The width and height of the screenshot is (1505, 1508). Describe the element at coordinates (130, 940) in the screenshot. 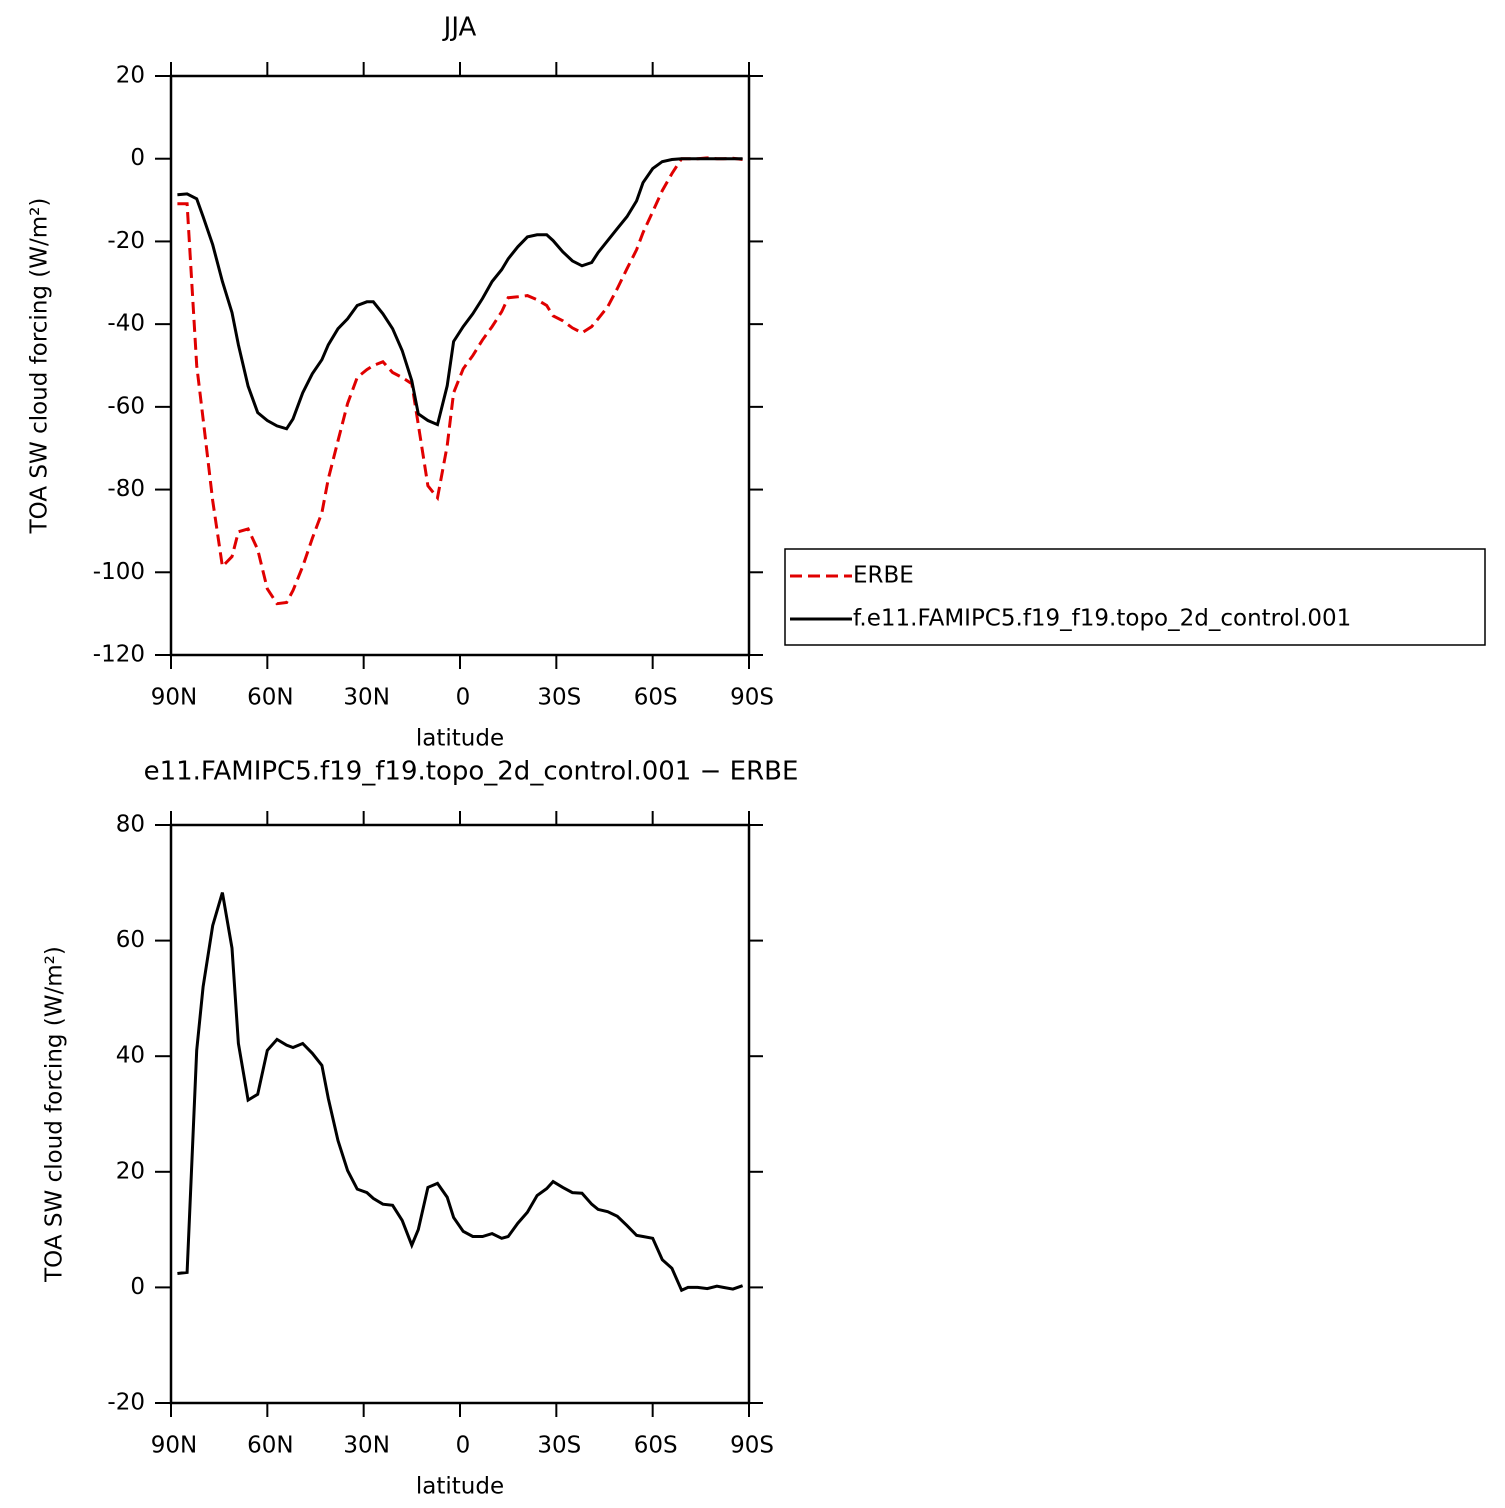

I see `y-tick-label: 60` at that location.